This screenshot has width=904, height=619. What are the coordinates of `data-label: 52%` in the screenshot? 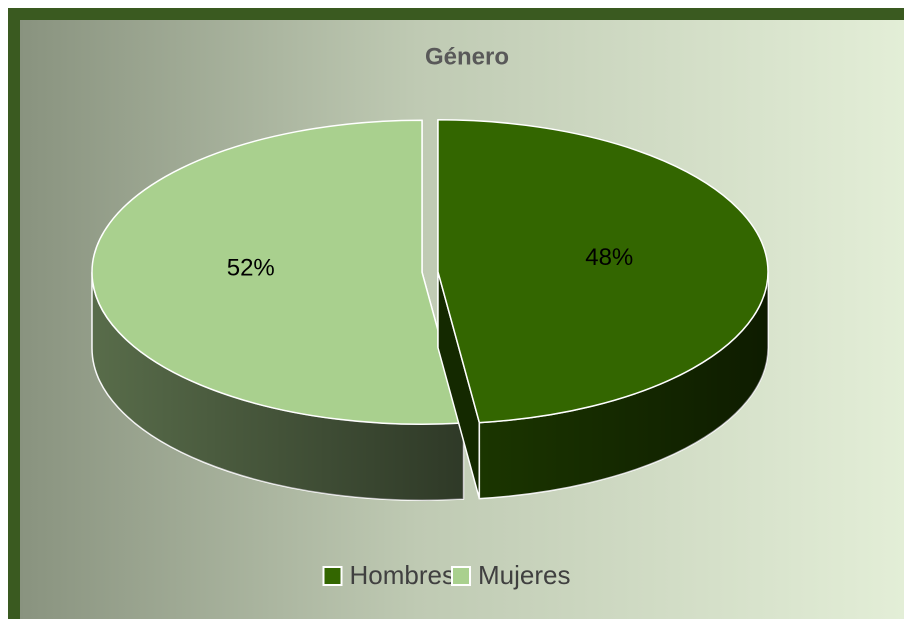 It's located at (251, 268).